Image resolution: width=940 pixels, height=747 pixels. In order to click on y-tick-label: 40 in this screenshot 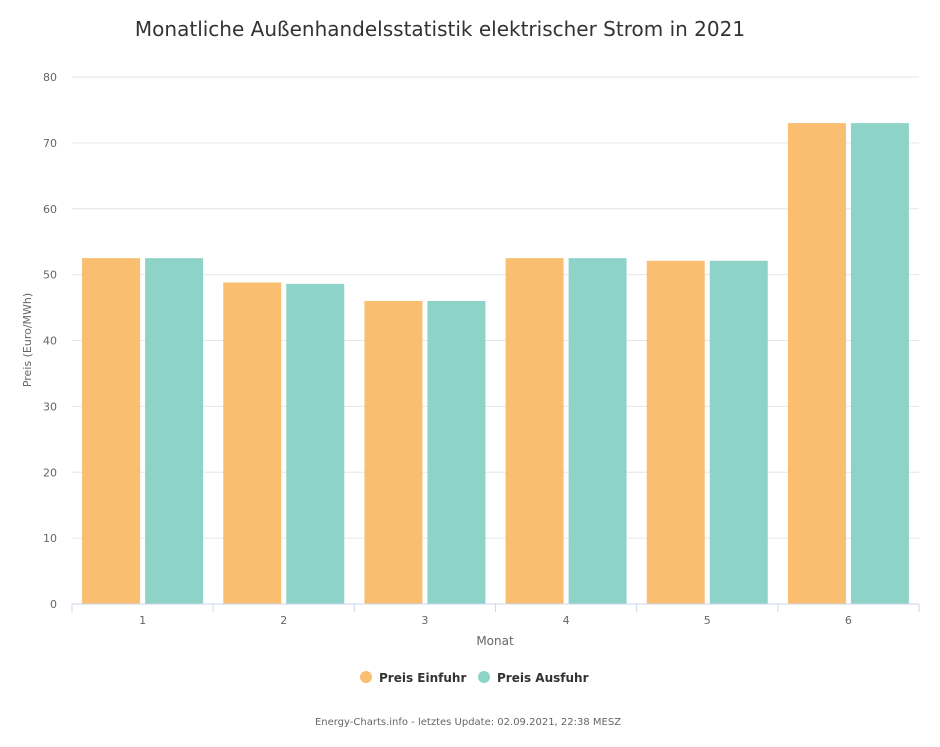, I will do `click(50, 341)`.